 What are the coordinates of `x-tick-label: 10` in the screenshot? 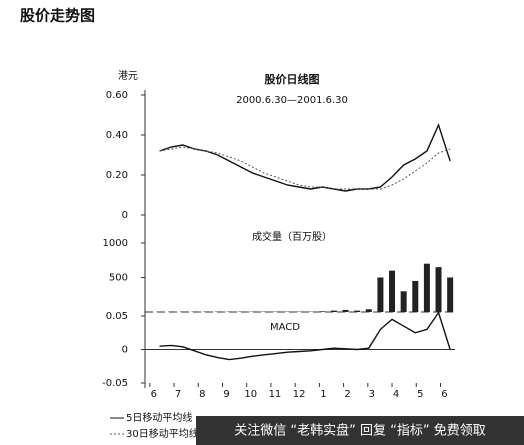 It's located at (250, 394).